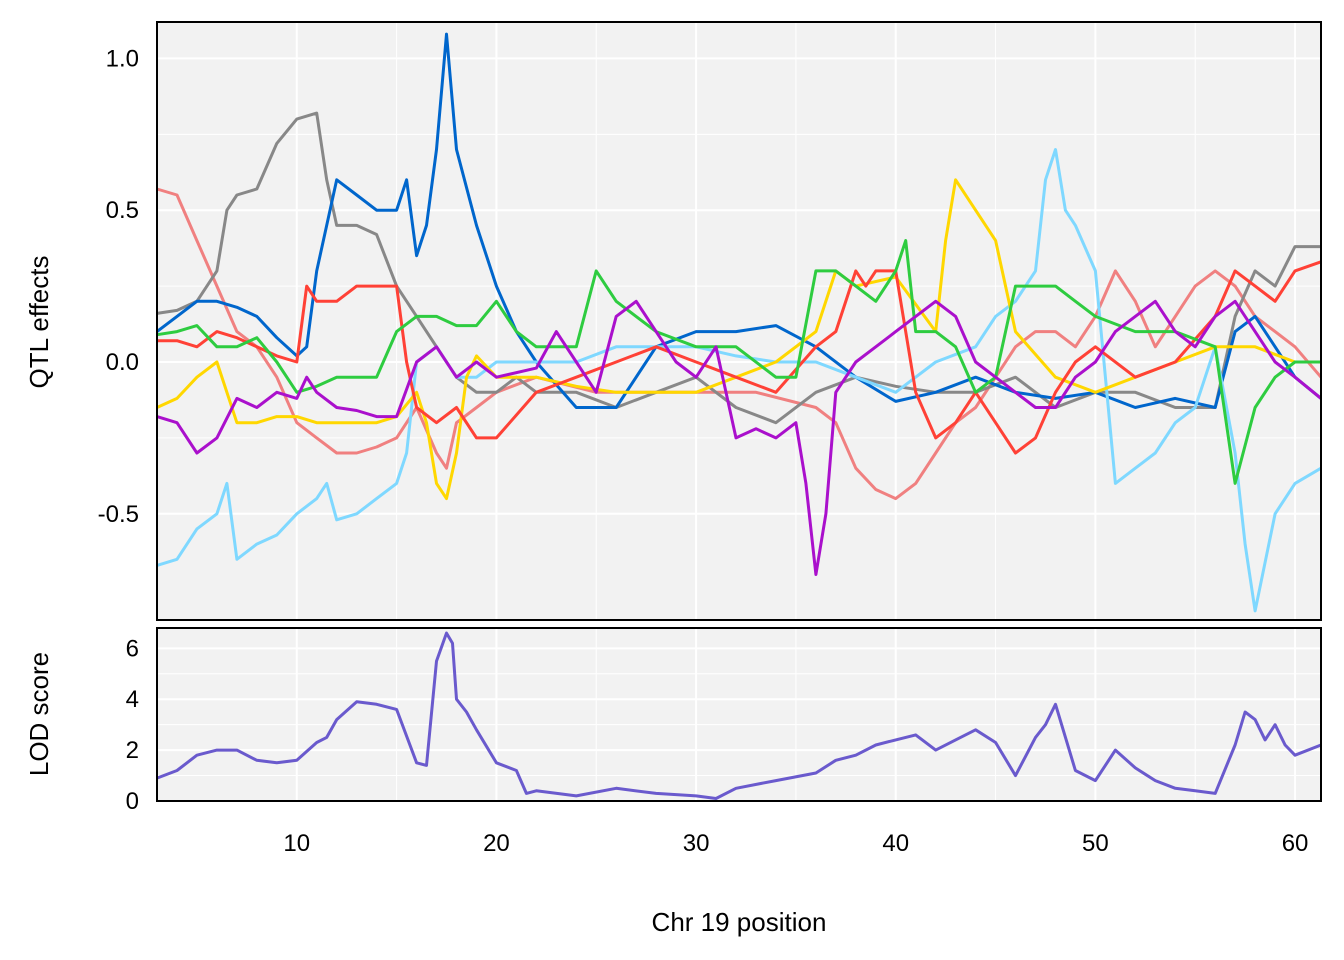 The height and width of the screenshot is (960, 1344). What do you see at coordinates (39, 322) in the screenshot?
I see `effects-y-axis-title: QTL effects` at bounding box center [39, 322].